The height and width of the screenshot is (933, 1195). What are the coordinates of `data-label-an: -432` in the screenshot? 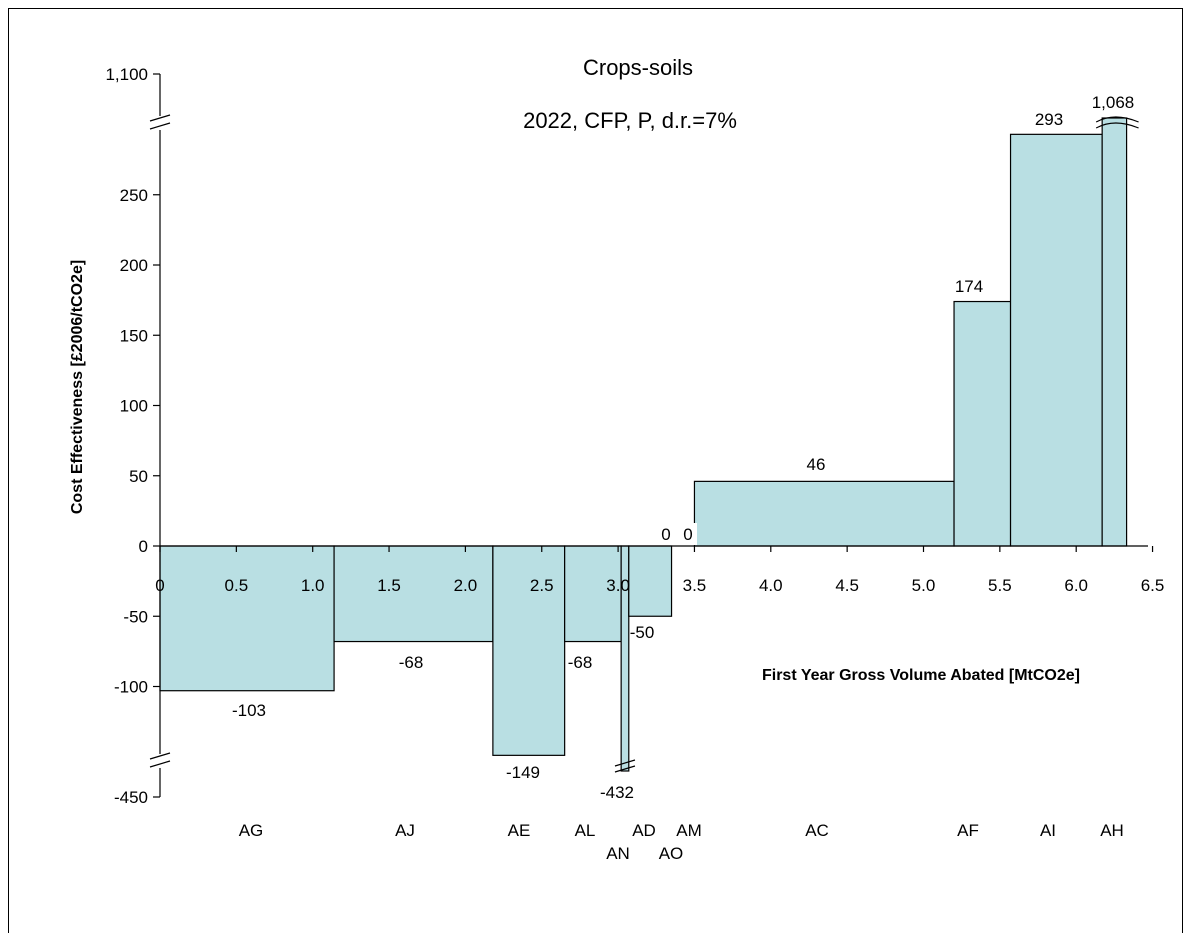 It's located at (617, 792).